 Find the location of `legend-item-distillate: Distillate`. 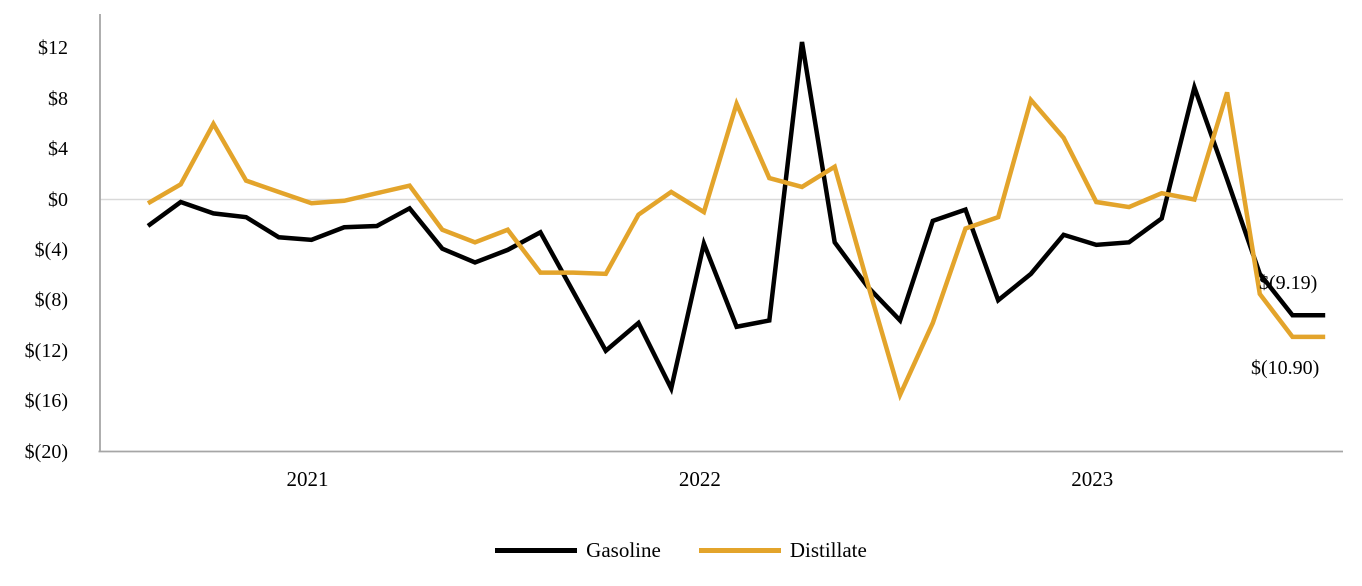

legend-item-distillate: Distillate is located at coordinates (782, 550).